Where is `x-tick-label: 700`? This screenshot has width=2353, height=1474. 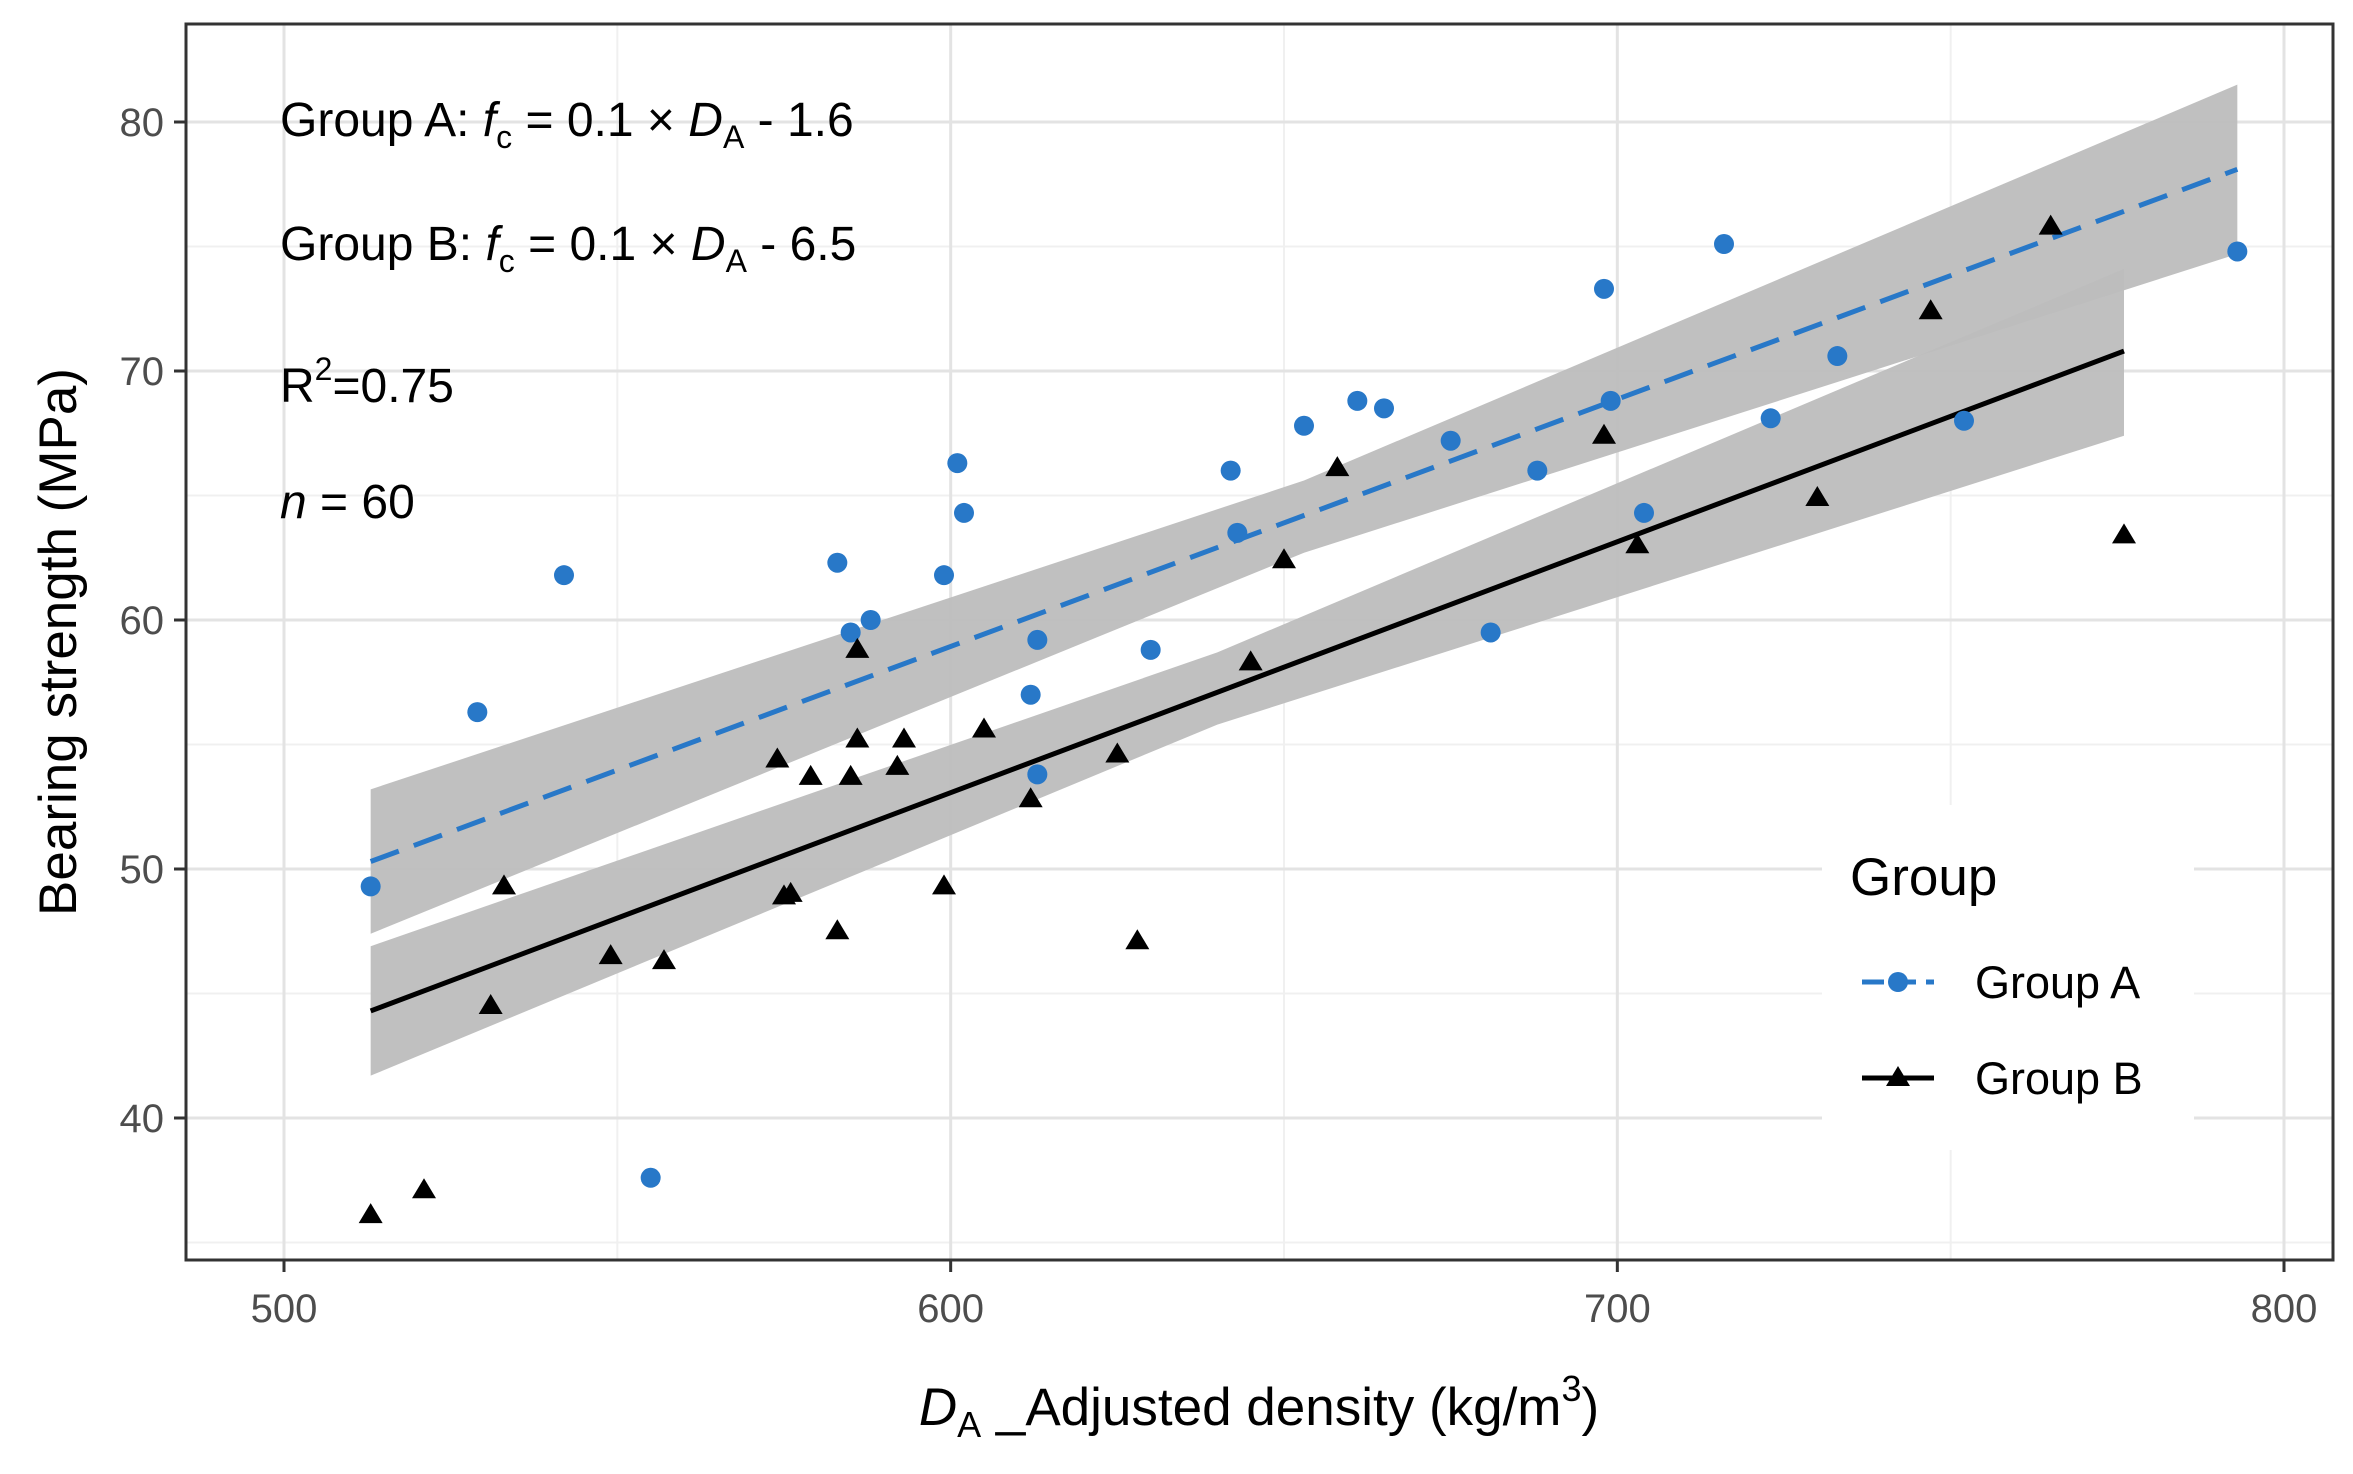 x-tick-label: 700 is located at coordinates (1617, 1309).